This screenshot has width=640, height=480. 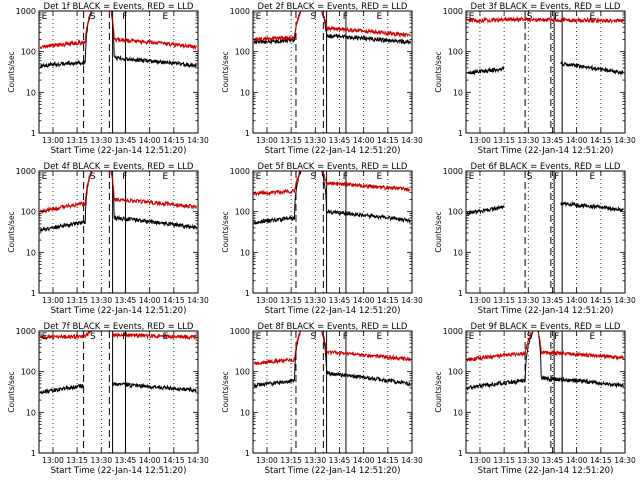 What do you see at coordinates (546, 167) in the screenshot?
I see `chart-title: Det 6f BLACK = Events, RED = LLD` at bounding box center [546, 167].